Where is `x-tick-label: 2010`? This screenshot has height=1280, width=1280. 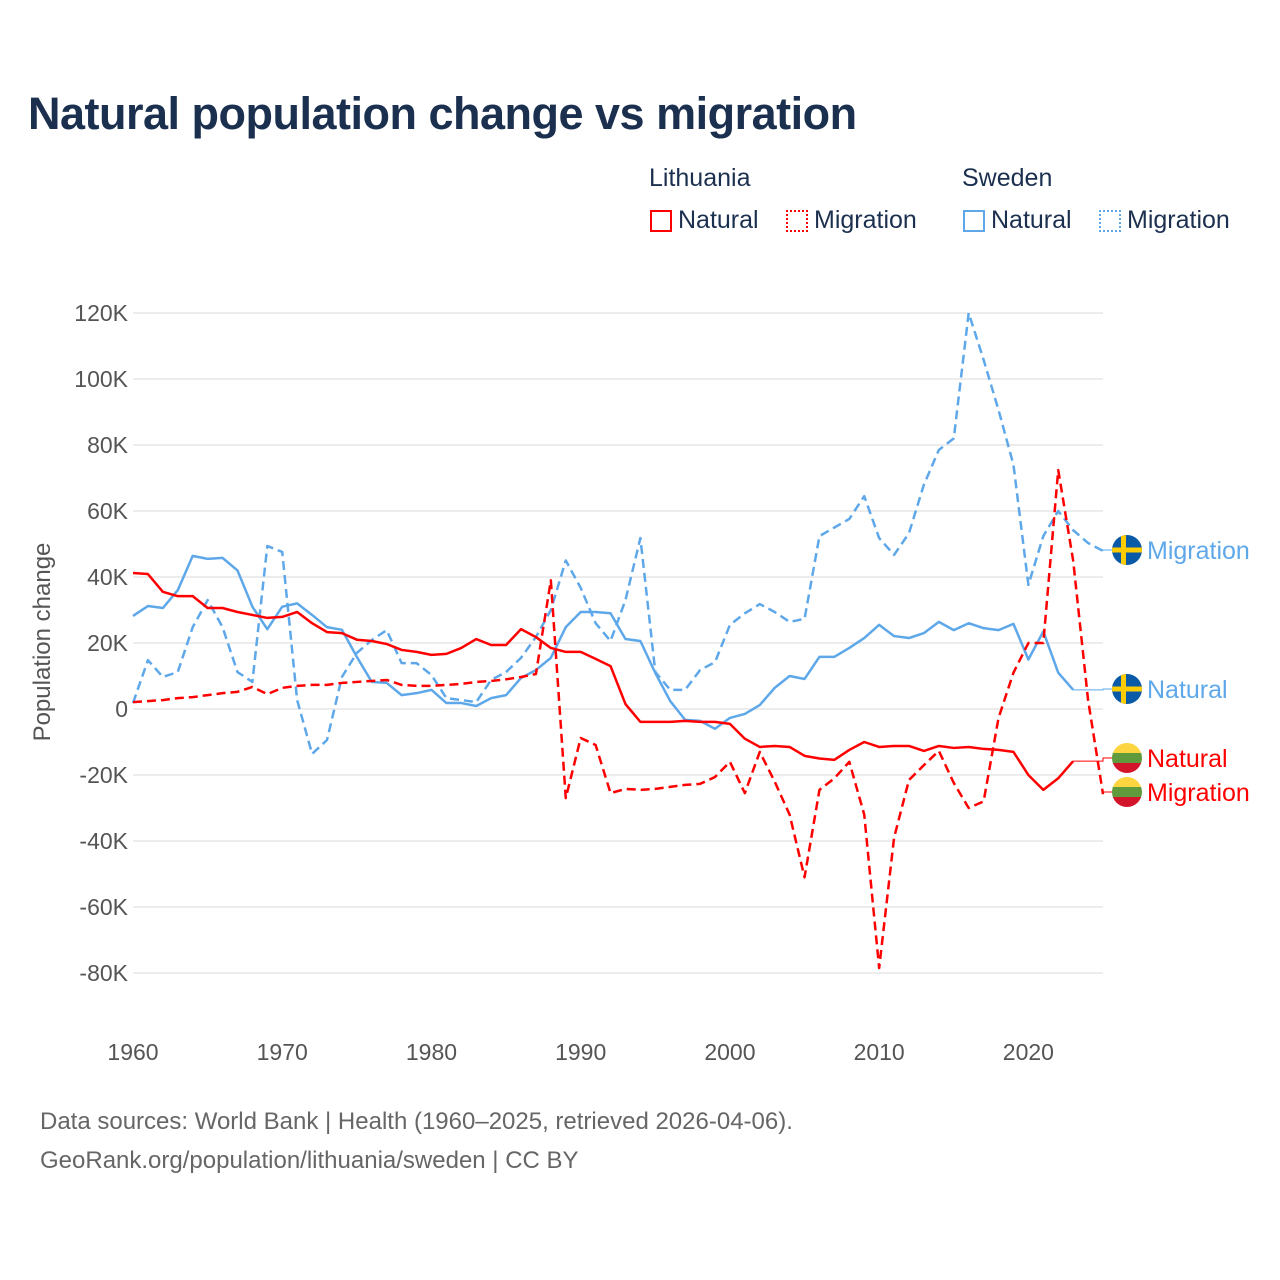
x-tick-label: 2010 is located at coordinates (879, 1052).